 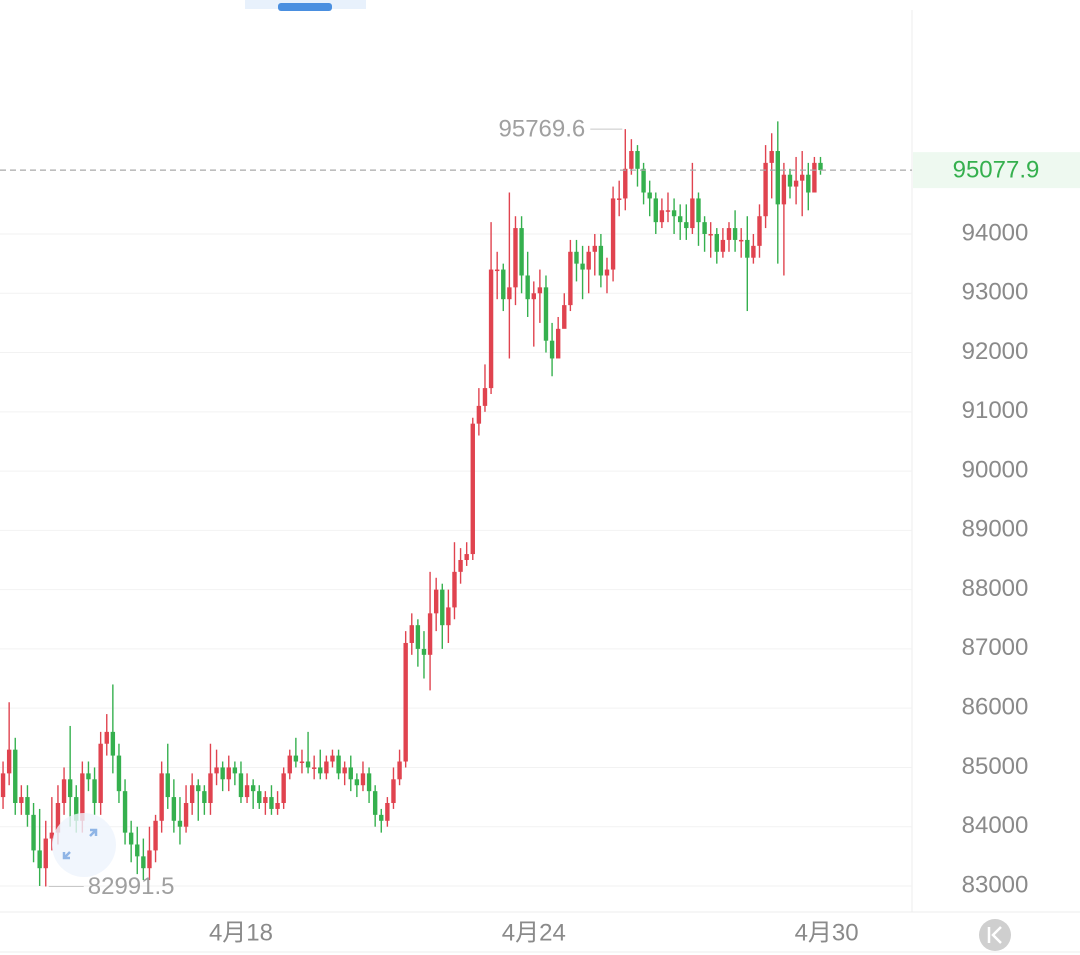 I want to click on y-tick-label: 93000, so click(x=995, y=292).